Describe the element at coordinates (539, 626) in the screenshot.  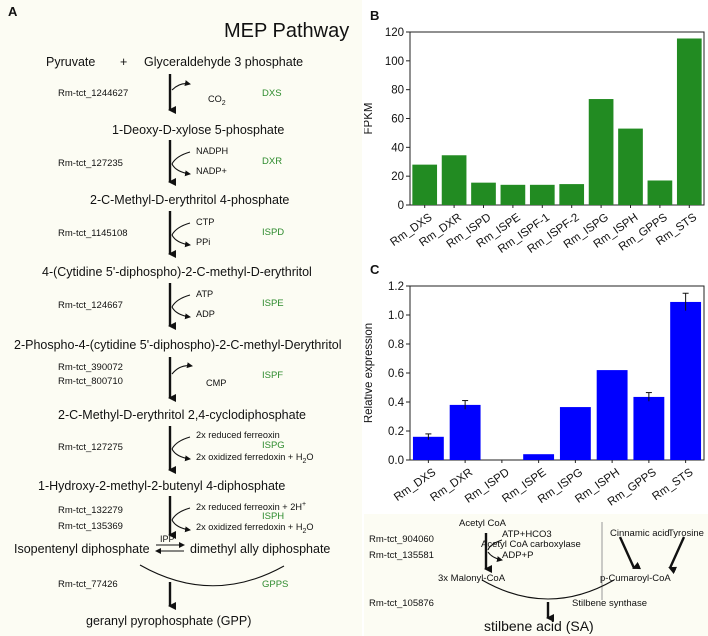
I see `compound-stilbene-acid: stilbene acid (SA)` at that location.